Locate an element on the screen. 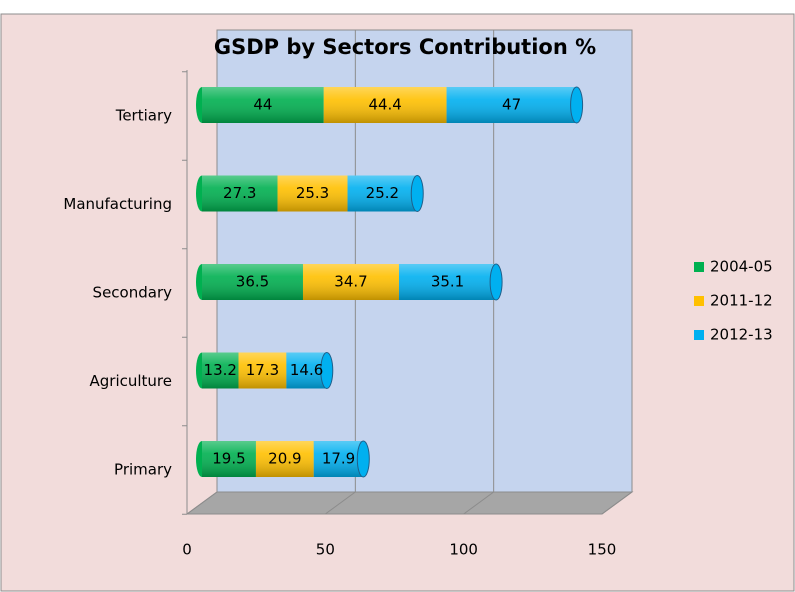 This screenshot has height=592, width=795. data-label: 27.3 is located at coordinates (239, 193).